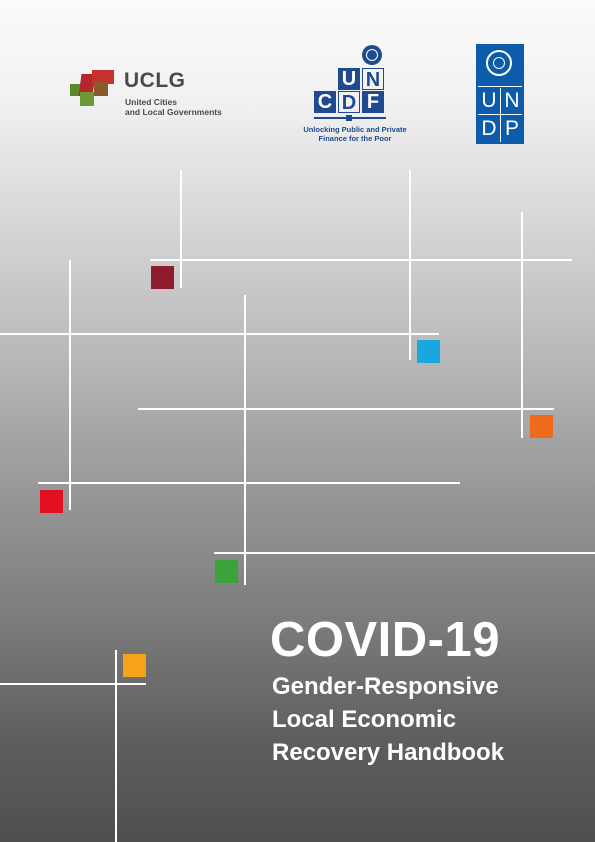 The width and height of the screenshot is (595, 842). What do you see at coordinates (325, 102) in the screenshot?
I see `uncdf-letter: C` at bounding box center [325, 102].